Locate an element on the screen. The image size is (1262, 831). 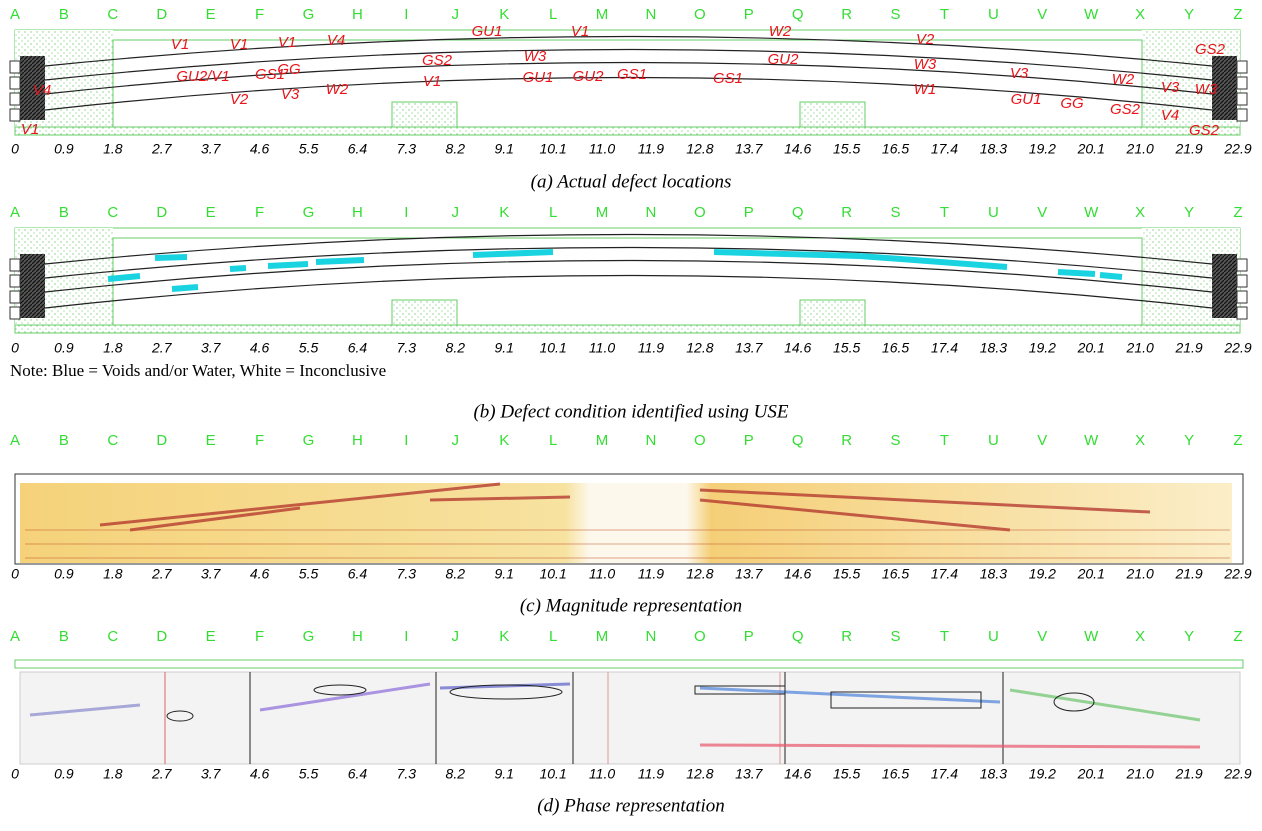
distance-label: 18.3 is located at coordinates (993, 774).